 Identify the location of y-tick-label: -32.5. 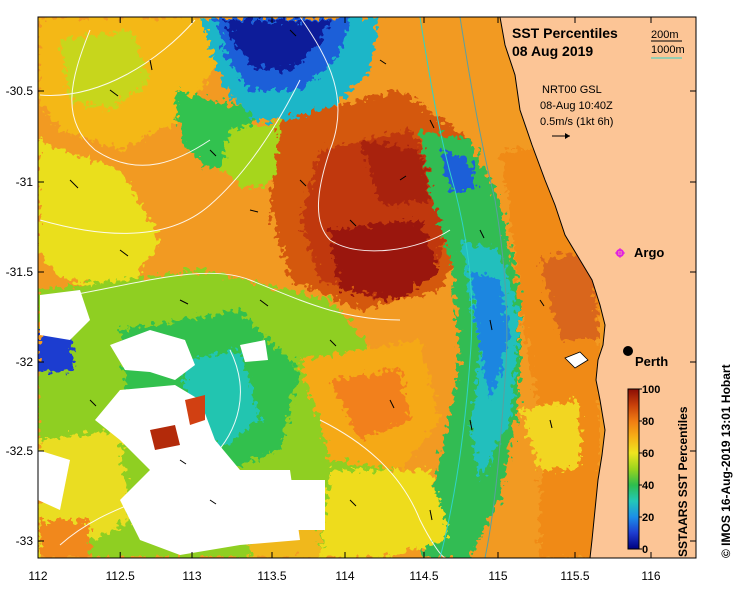
(20, 451).